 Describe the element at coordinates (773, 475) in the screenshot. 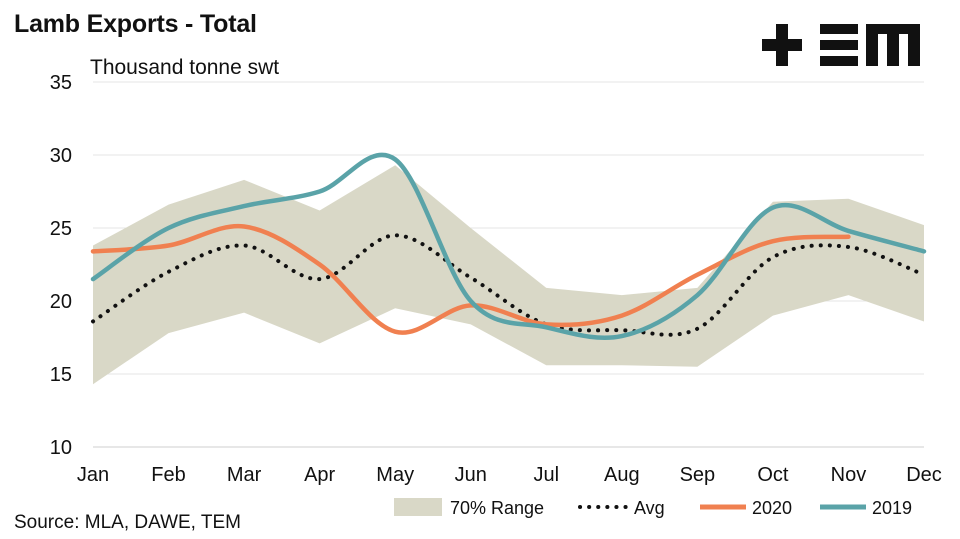

I see `x-tick-label: Oct` at that location.